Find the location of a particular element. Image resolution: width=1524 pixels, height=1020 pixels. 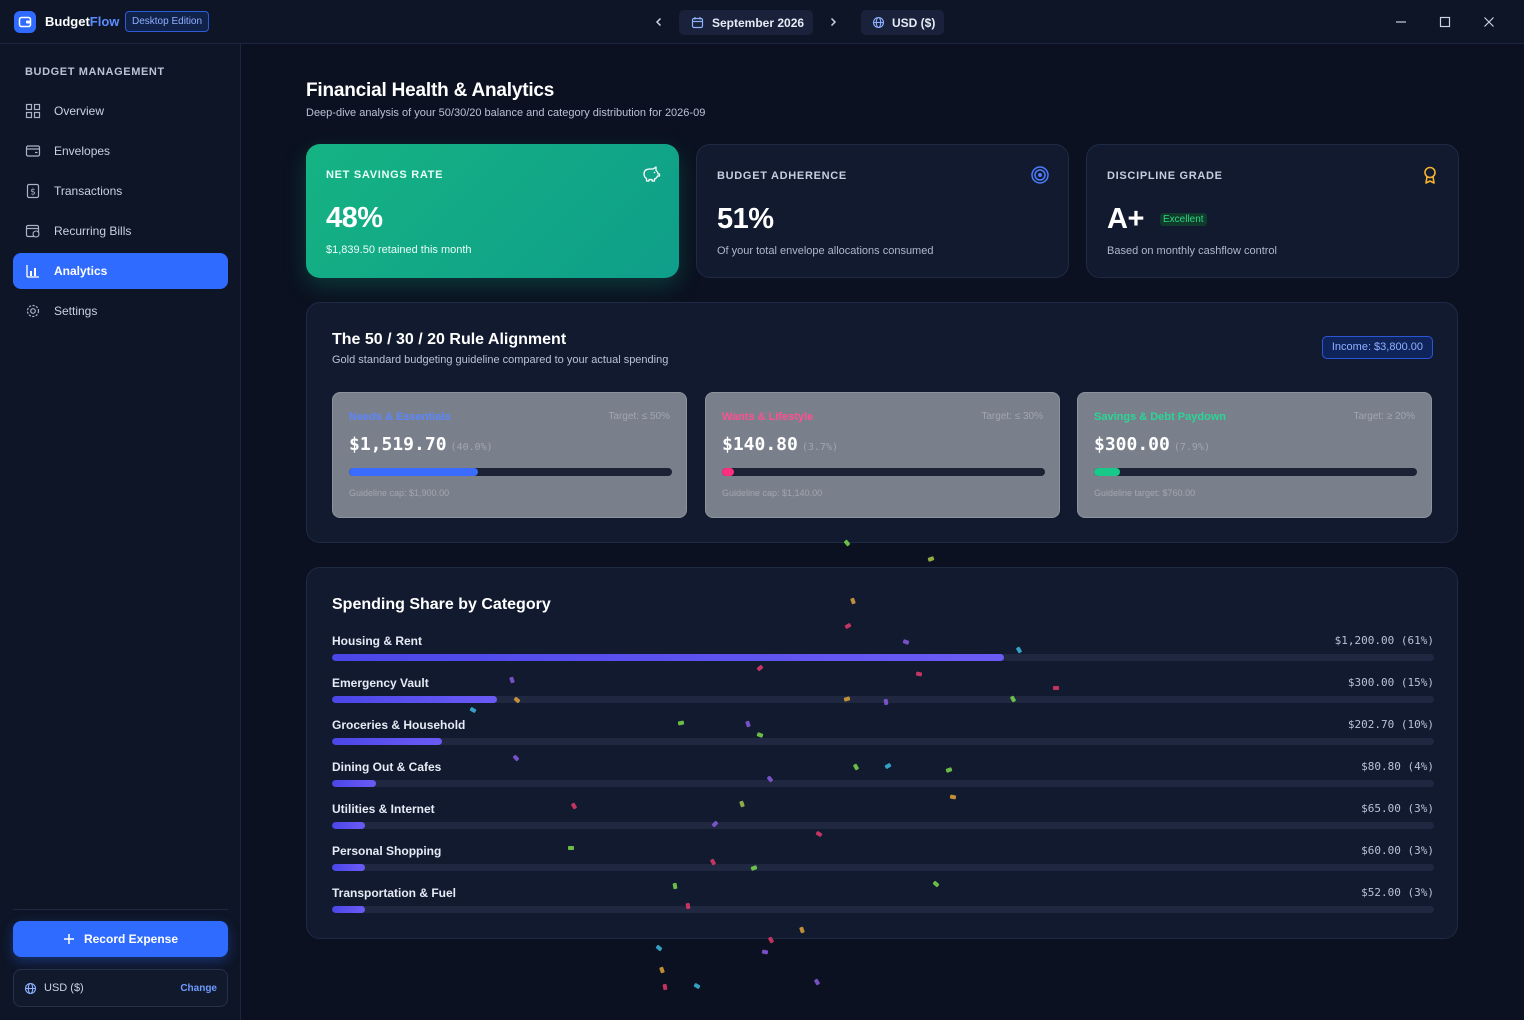

sidebar-item-label: Envelopes is located at coordinates (82, 151).